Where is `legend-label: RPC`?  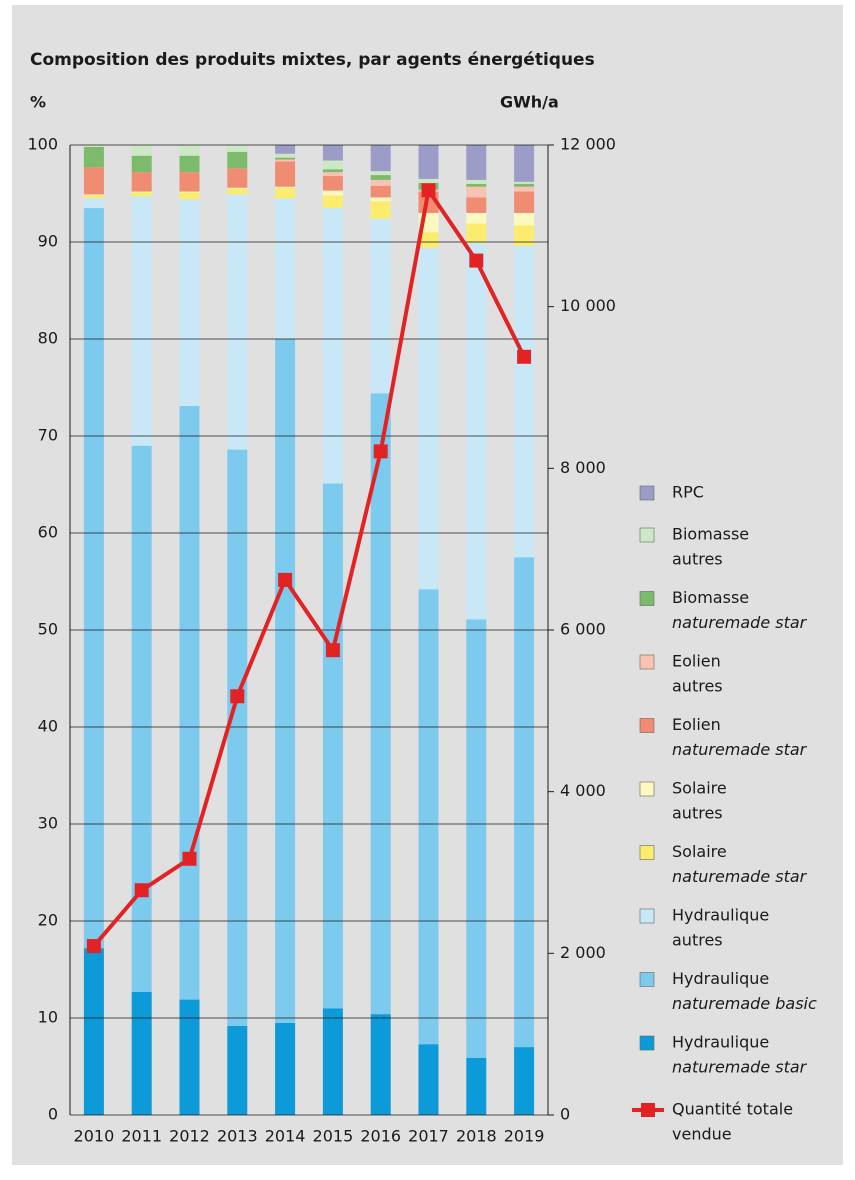
legend-label: RPC is located at coordinates (688, 492).